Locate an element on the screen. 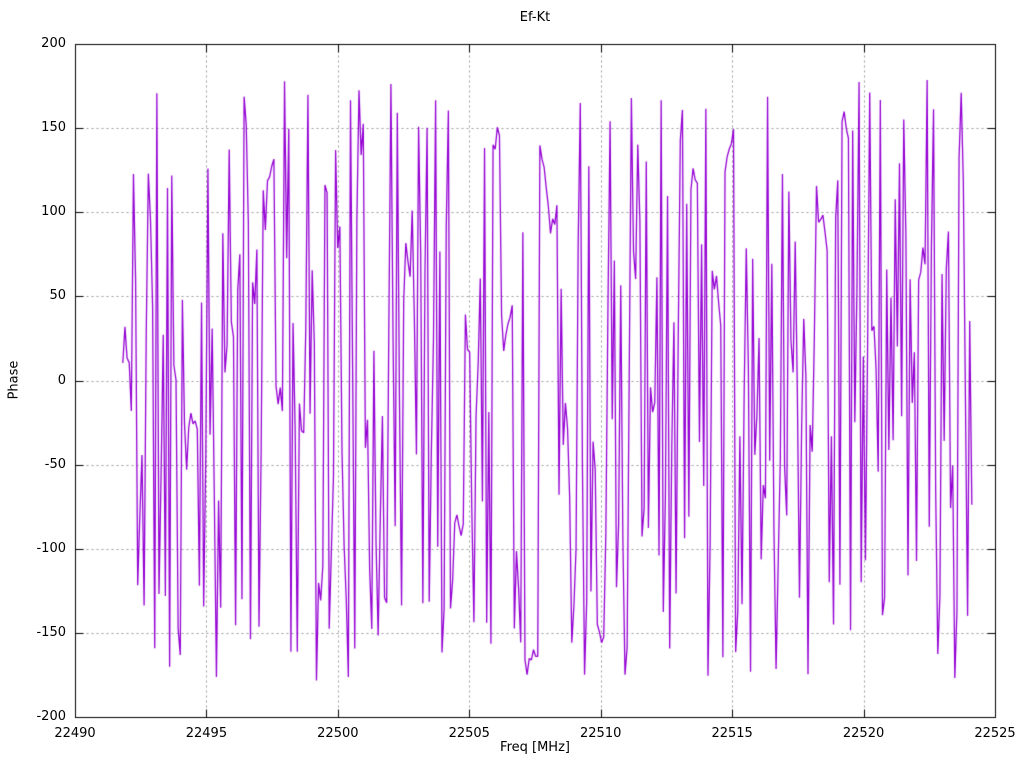 This screenshot has width=1024, height=768. x-tick-label: 22520 is located at coordinates (863, 733).